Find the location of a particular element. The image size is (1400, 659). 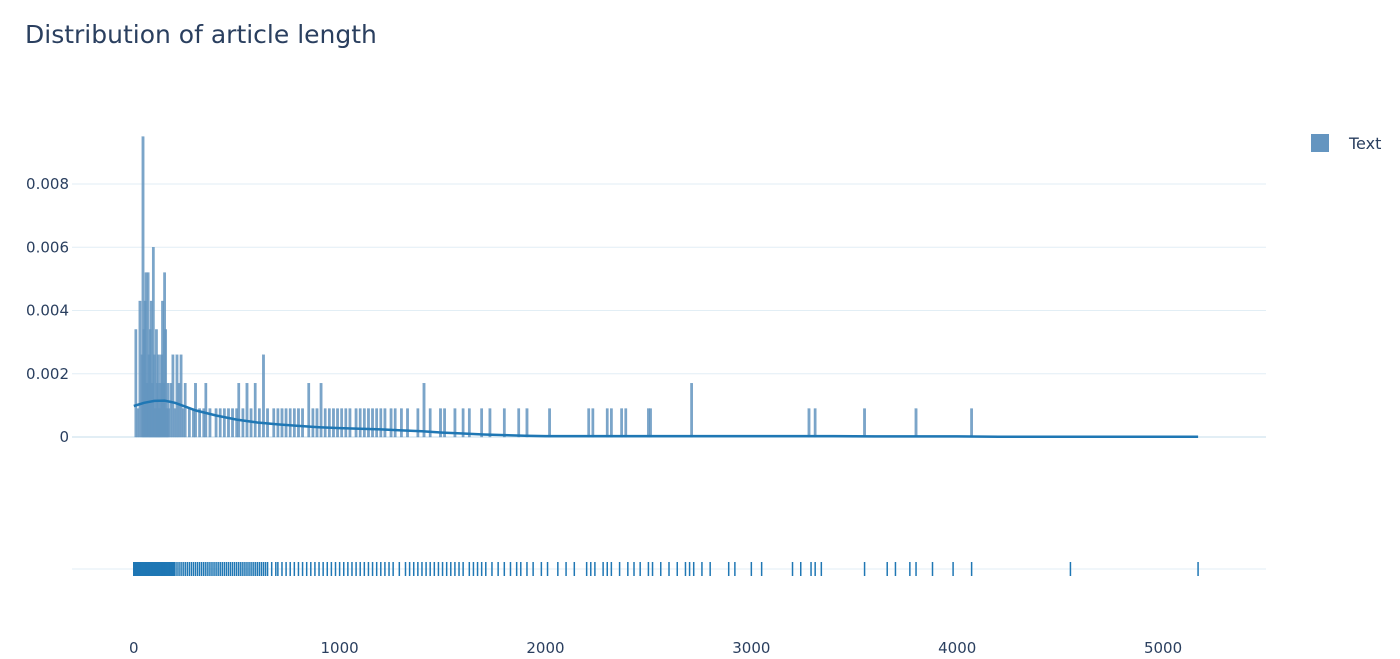

legend-label-text: Text is located at coordinates (1364, 143).